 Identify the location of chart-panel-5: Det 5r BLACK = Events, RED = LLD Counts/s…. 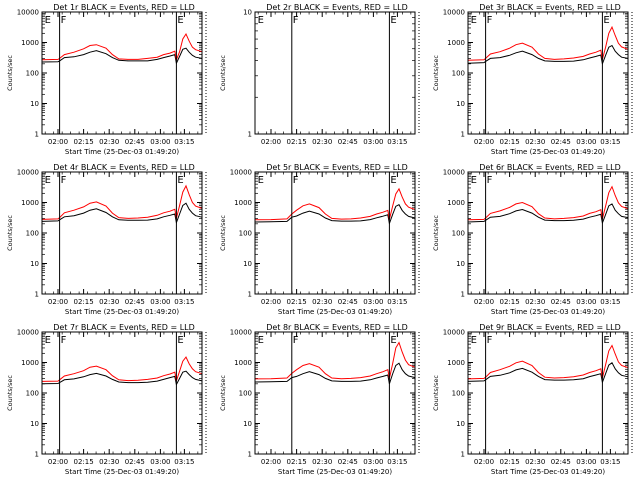
(319, 239).